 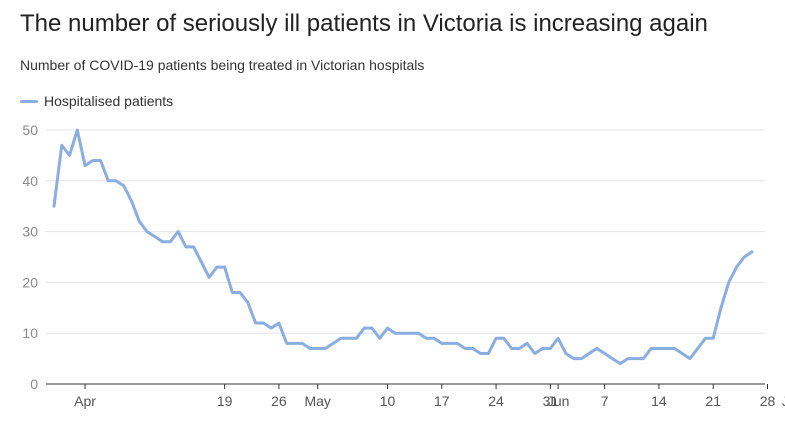 I want to click on legend-label: Hospitalised patients, so click(x=109, y=101).